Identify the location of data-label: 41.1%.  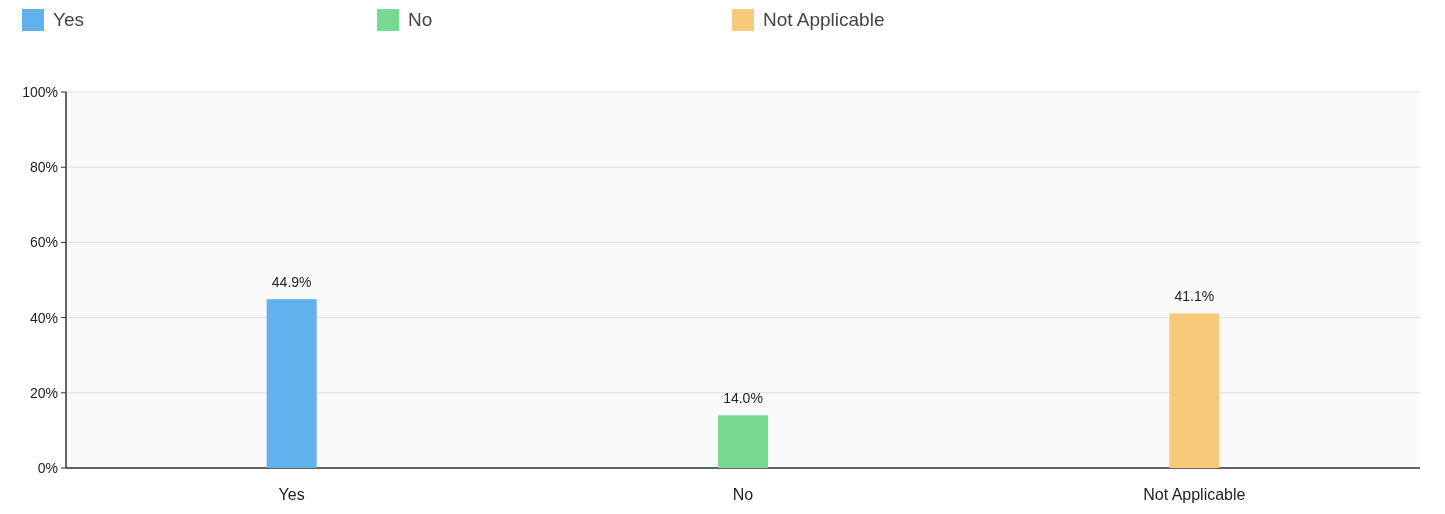
(1194, 296).